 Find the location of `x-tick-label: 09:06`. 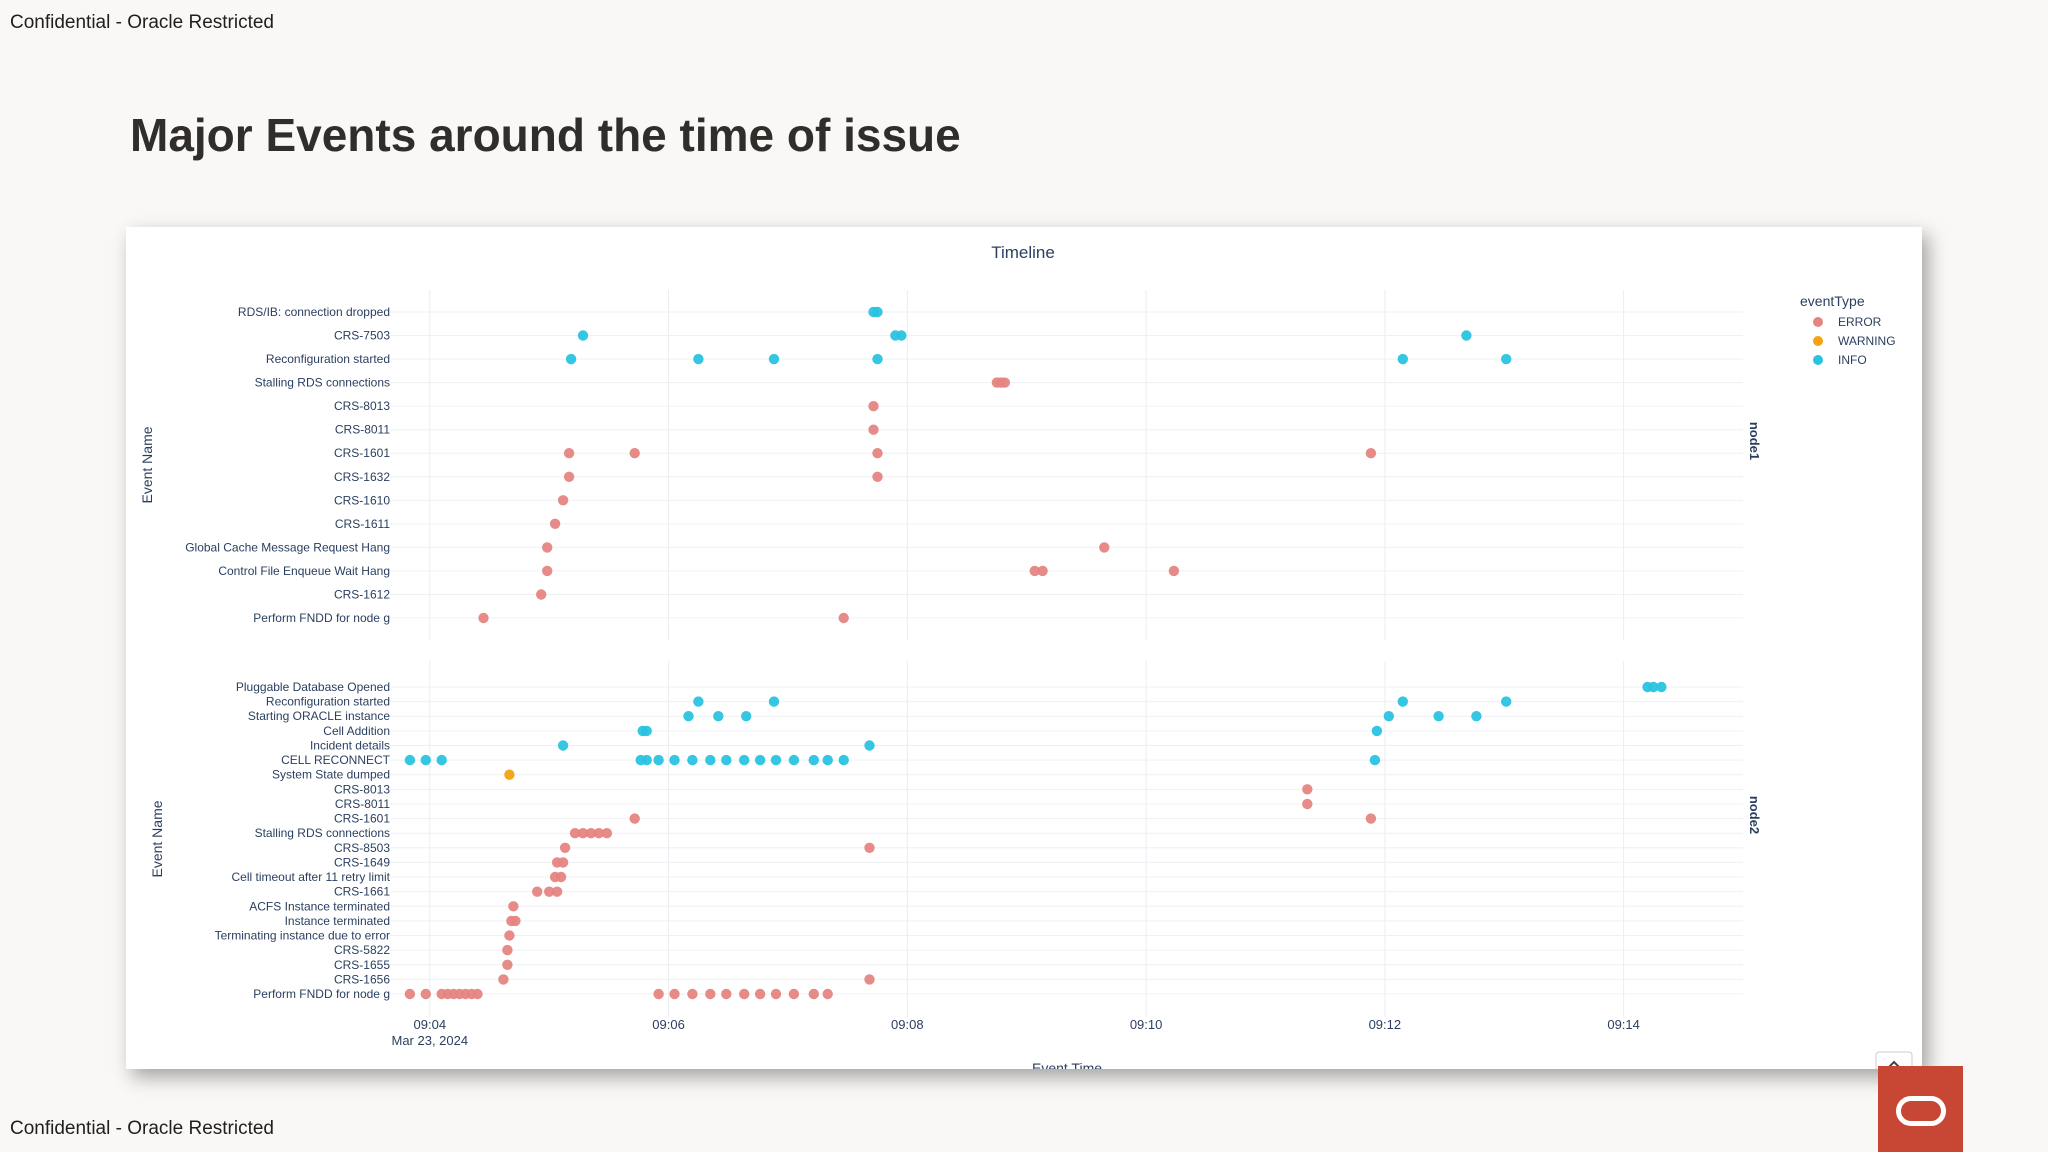

x-tick-label: 09:06 is located at coordinates (668, 1024).